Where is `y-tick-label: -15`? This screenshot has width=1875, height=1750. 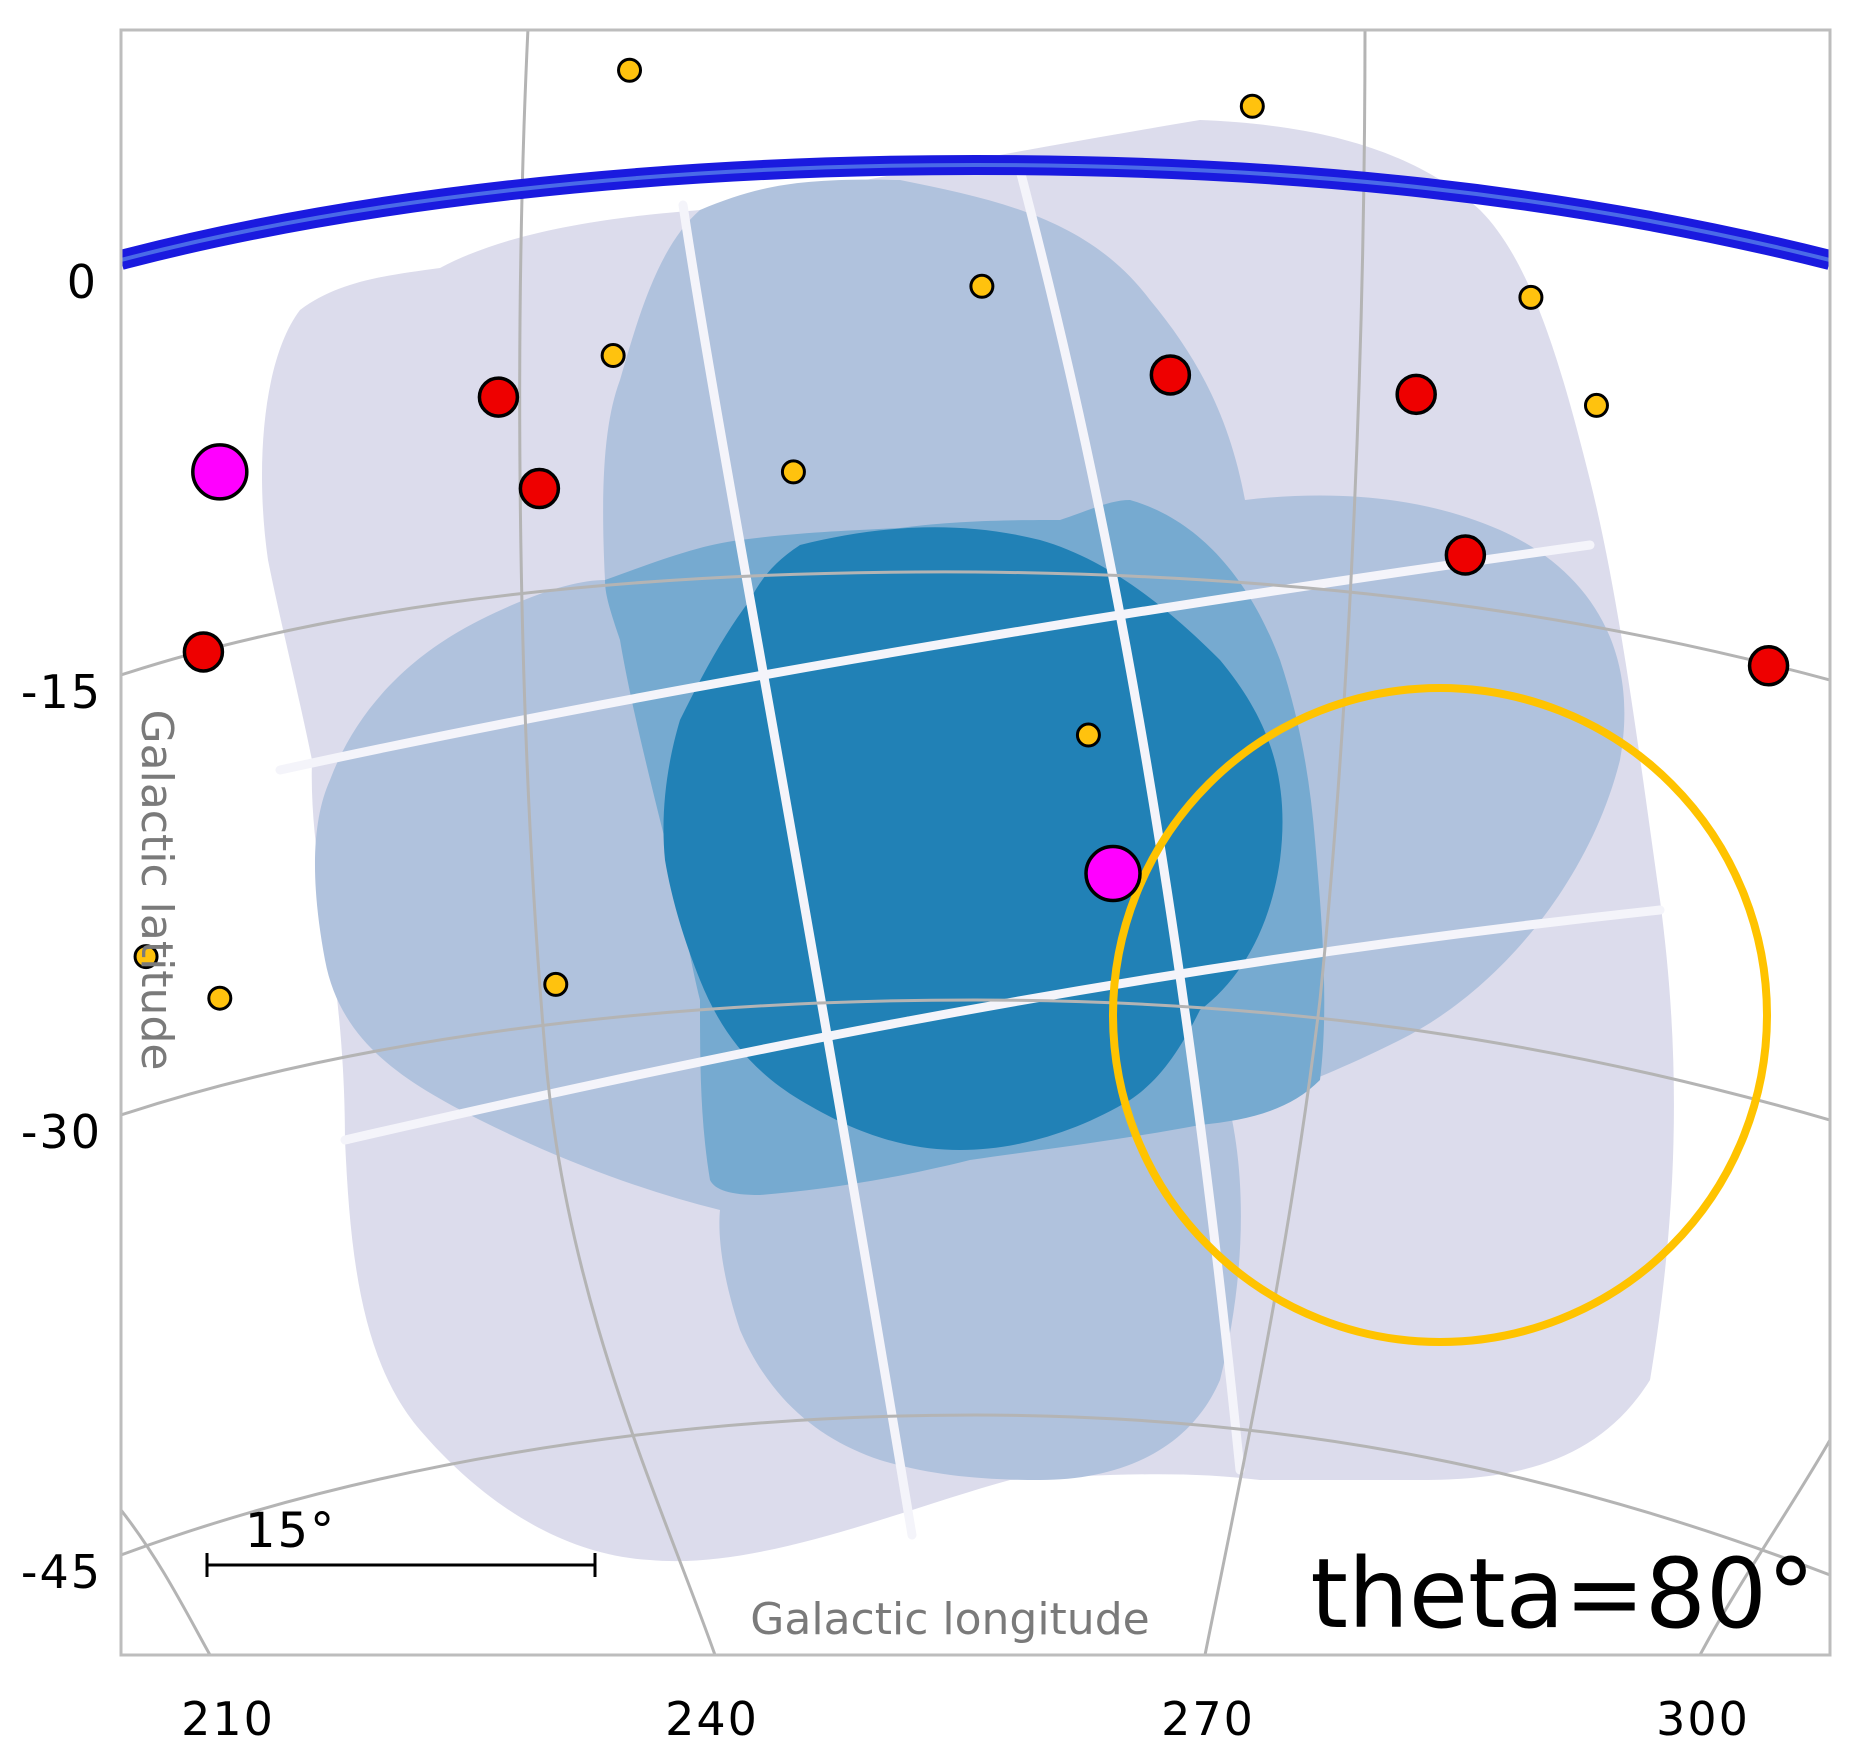
y-tick-label: -15 is located at coordinates (61, 692).